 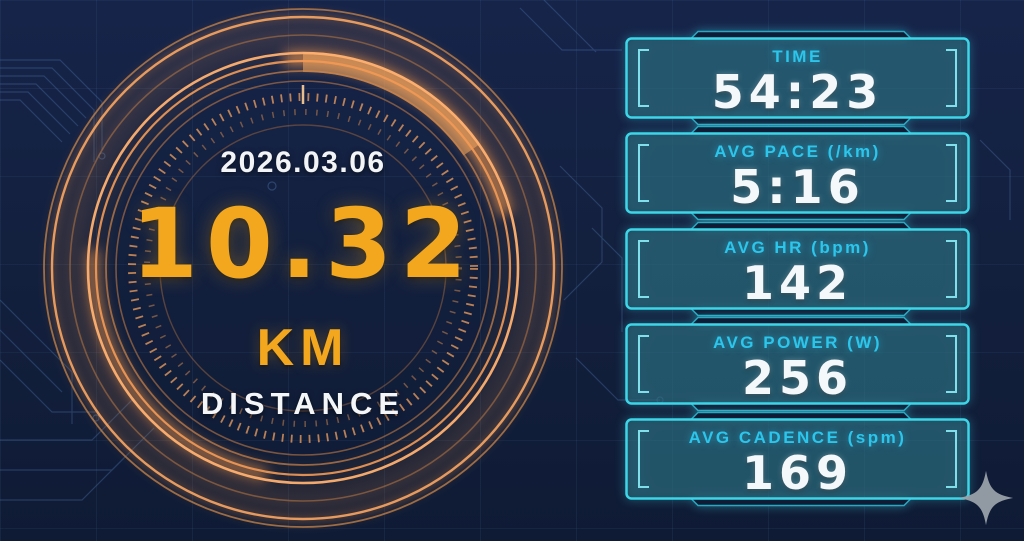 What do you see at coordinates (797, 438) in the screenshot?
I see `stat-label: AVG CADENCE (spm)` at bounding box center [797, 438].